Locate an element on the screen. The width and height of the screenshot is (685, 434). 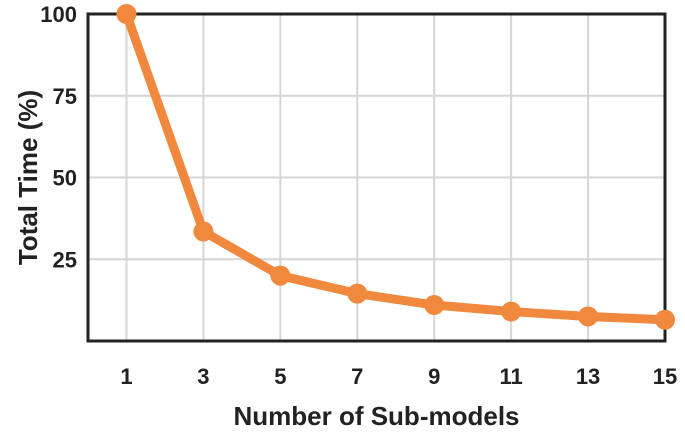
y-tick-label-3: 100 is located at coordinates (58, 14).